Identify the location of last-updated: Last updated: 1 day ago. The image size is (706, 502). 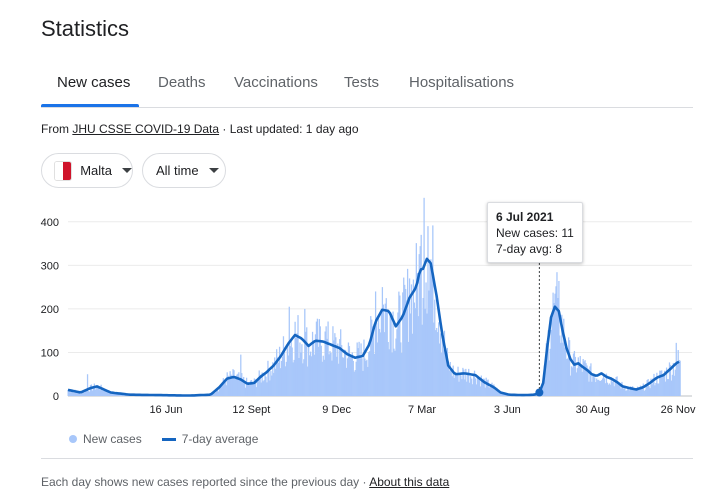
(294, 129).